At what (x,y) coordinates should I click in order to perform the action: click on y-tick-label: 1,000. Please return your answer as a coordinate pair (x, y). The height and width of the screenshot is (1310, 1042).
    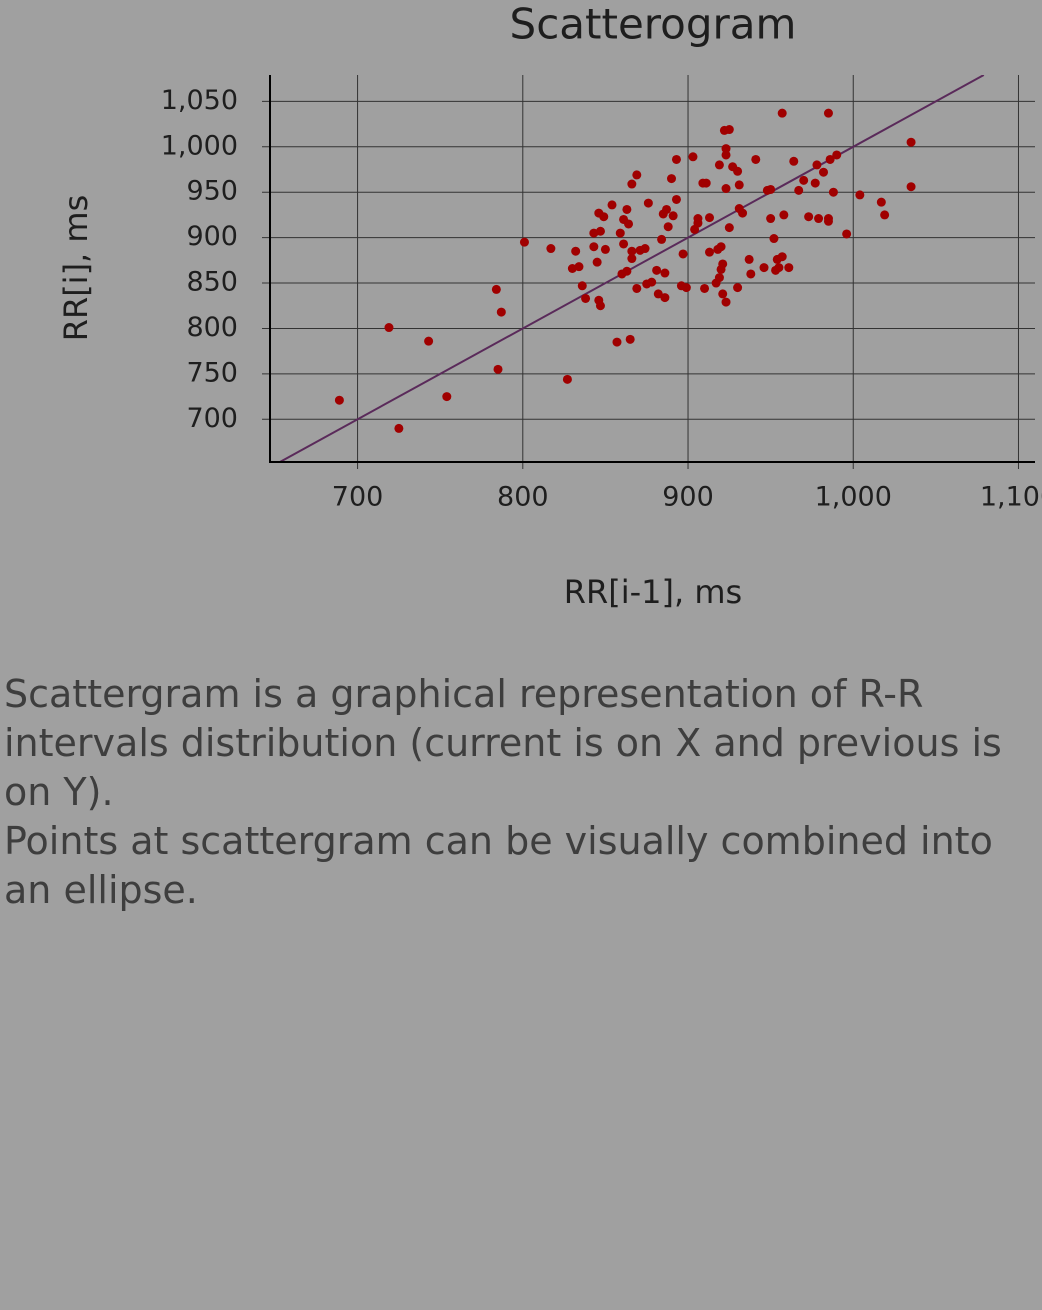
    Looking at the image, I should click on (199, 145).